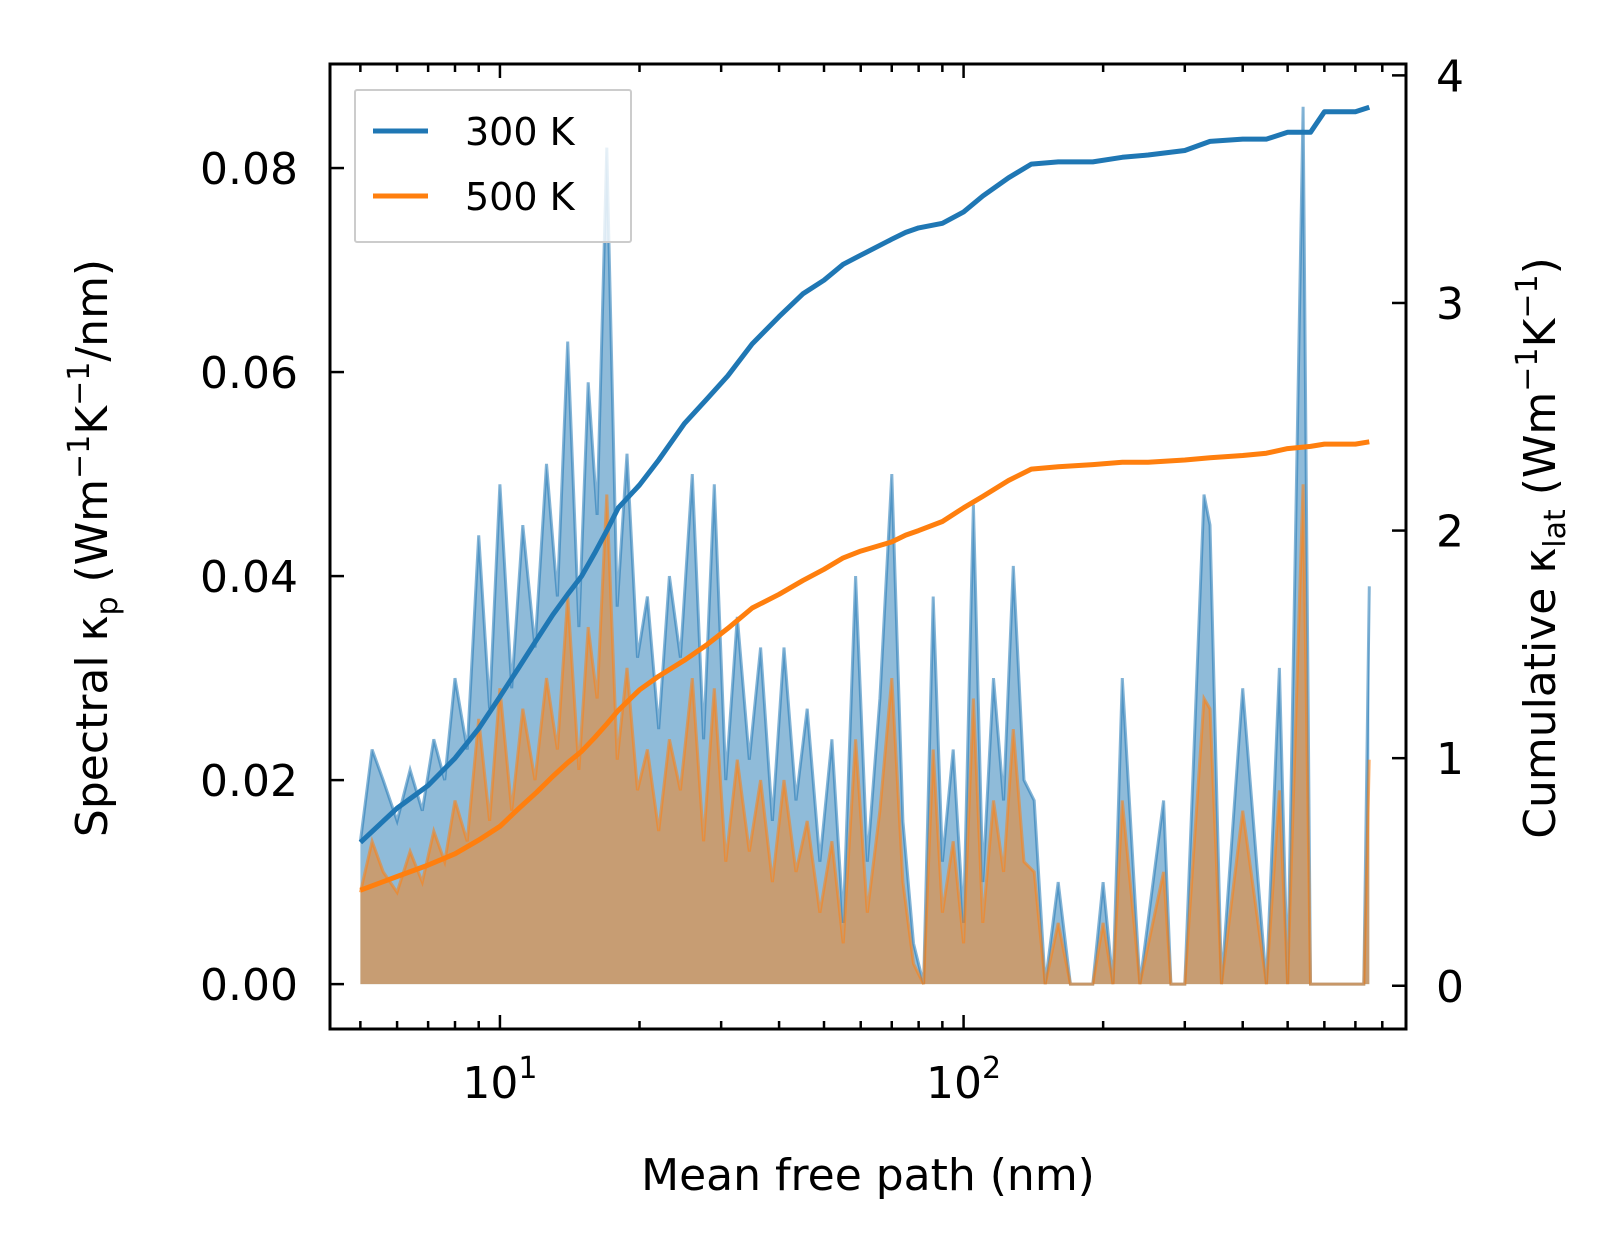 The image size is (1623, 1259). I want to click on x-tick-exp: 1, so click(527, 1068).